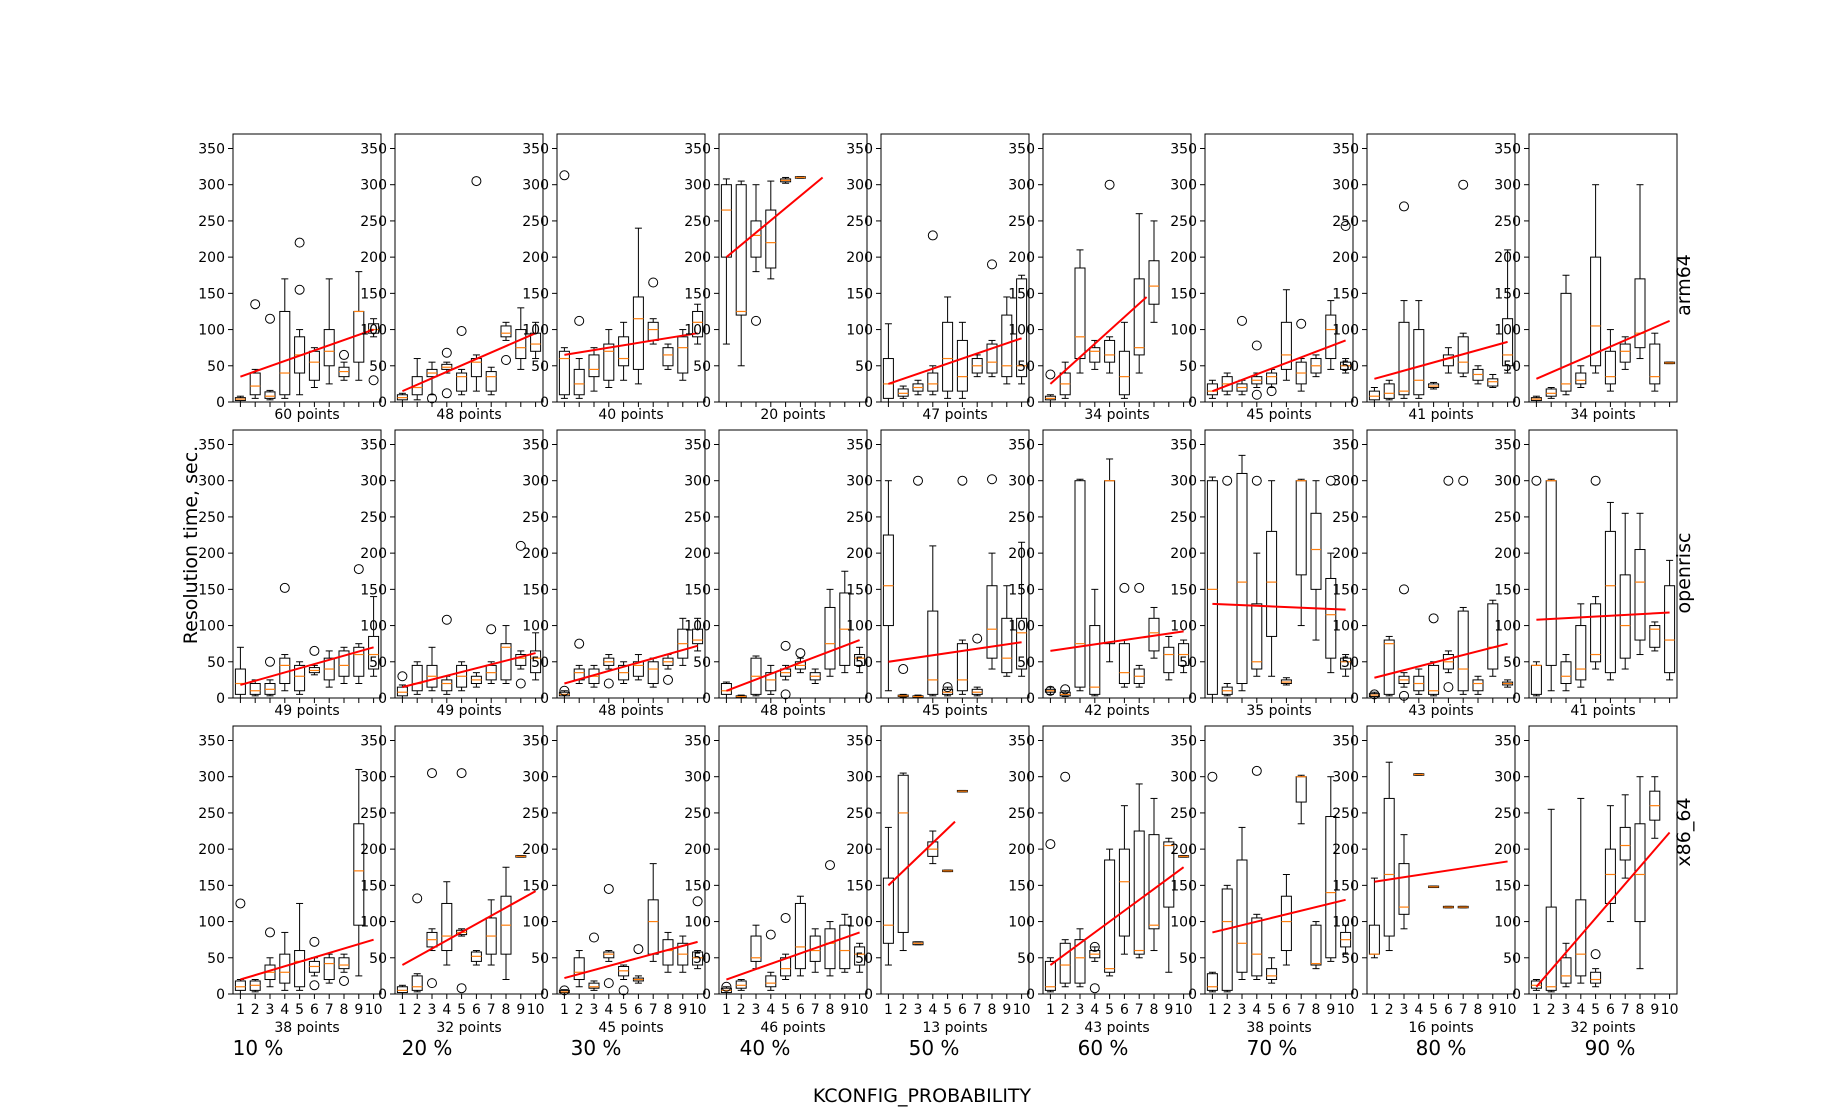 The height and width of the screenshot is (1108, 1846). Describe the element at coordinates (1536, 985) in the screenshot. I see `box-x1` at that location.